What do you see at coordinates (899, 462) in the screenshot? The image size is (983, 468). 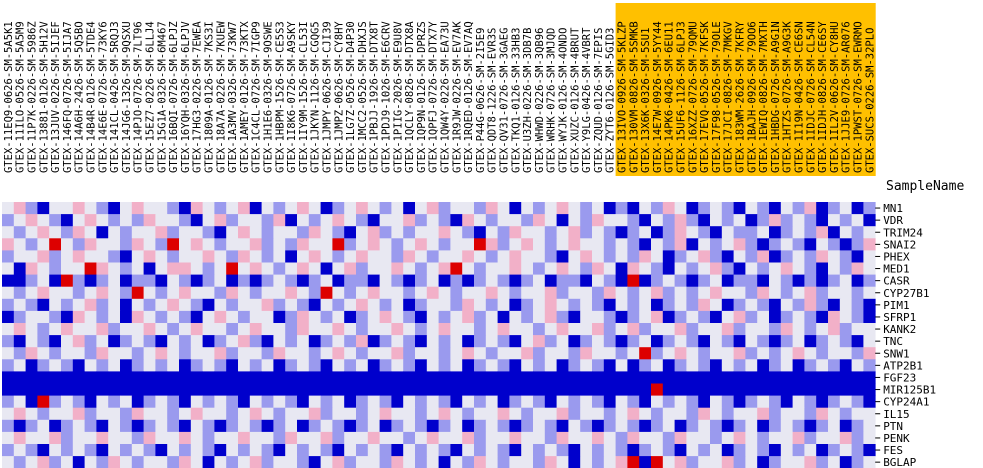 I see `row-label: BGLAP` at bounding box center [899, 462].